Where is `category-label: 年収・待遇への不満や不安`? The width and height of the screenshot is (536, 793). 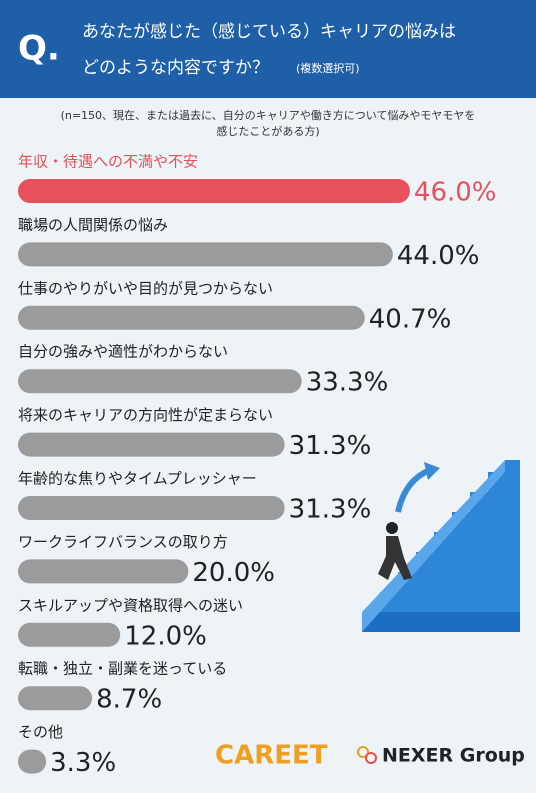
category-label: 年収・待遇への不満や不安 is located at coordinates (108, 162).